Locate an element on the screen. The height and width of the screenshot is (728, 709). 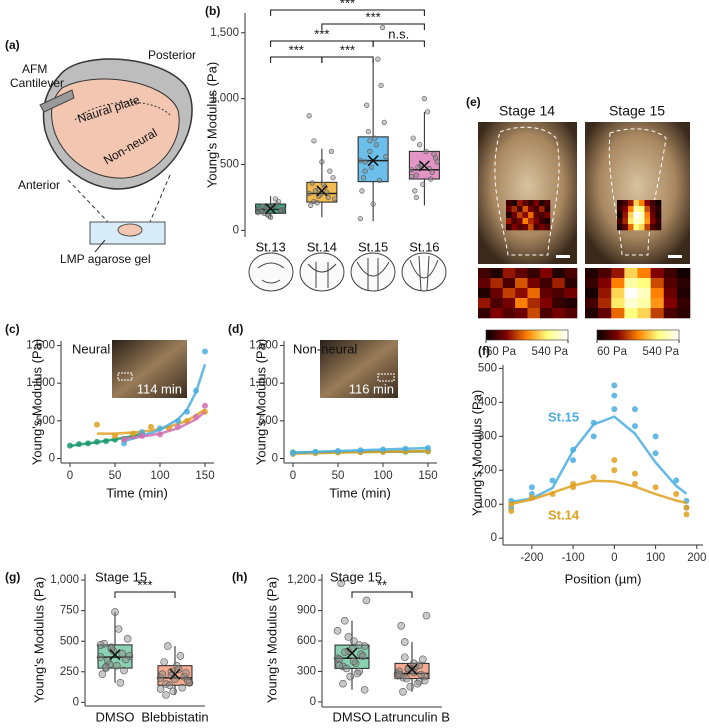
cantilever is located at coordinates (57, 101).